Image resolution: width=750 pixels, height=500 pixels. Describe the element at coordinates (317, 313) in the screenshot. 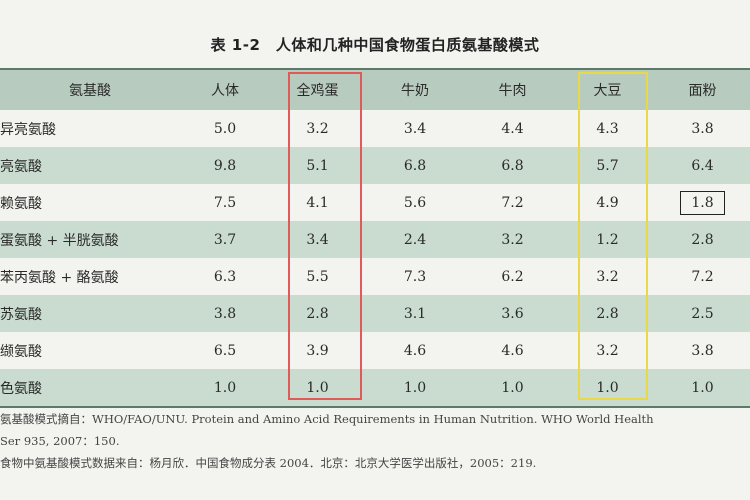

I see `value-whole-egg: 2.8` at that location.